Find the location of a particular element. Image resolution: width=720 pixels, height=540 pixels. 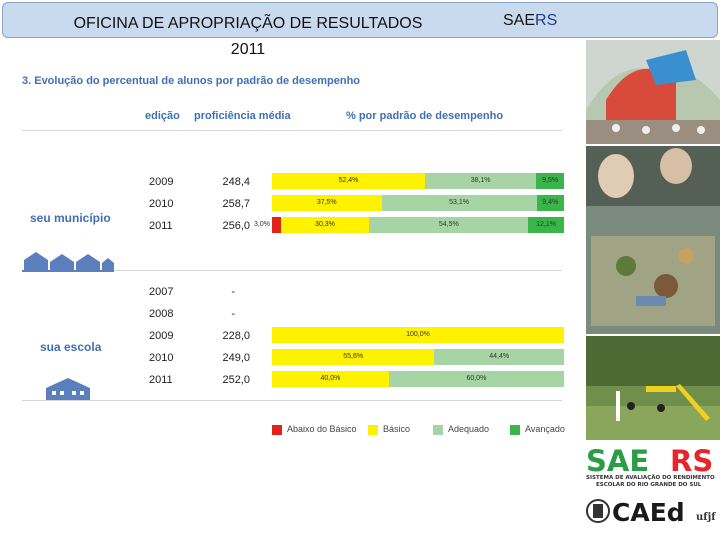

proficiency-value: 228,0 is located at coordinates (236, 336).